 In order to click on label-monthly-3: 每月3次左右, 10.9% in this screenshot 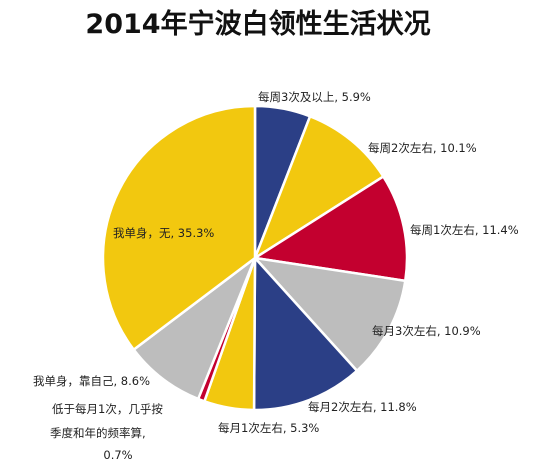, I will do `click(426, 331)`.